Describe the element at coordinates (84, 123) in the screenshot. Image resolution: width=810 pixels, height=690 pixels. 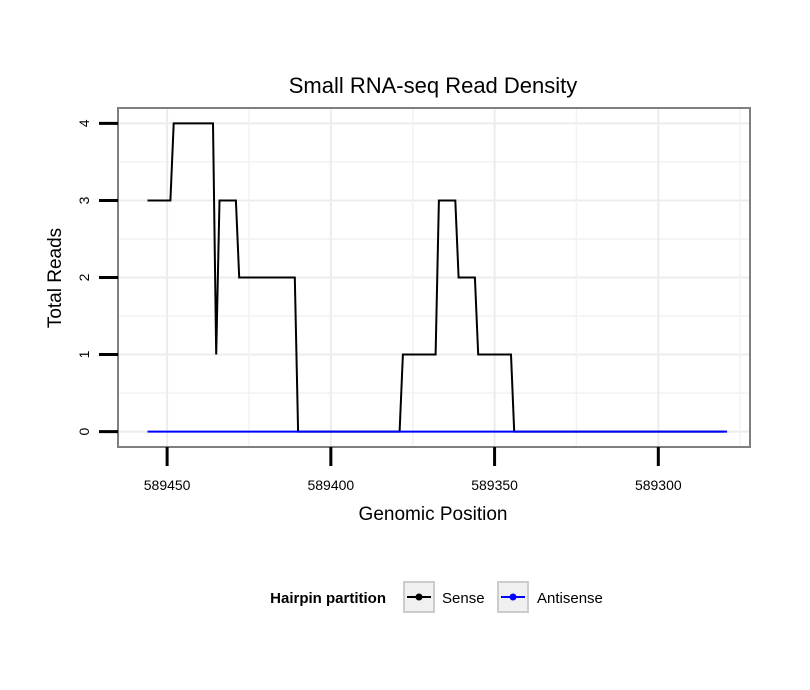
I see `y-tick-label: 4` at that location.